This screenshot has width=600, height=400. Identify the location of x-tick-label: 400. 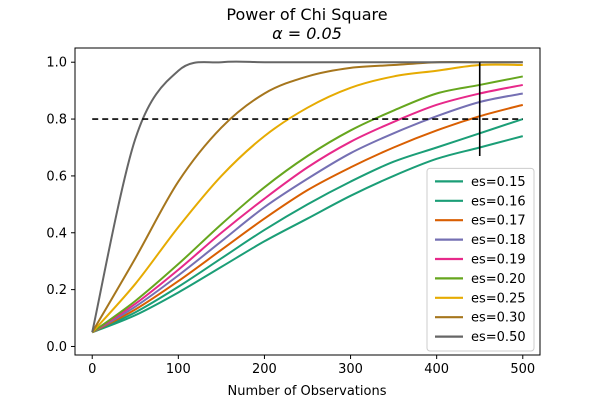
(436, 369).